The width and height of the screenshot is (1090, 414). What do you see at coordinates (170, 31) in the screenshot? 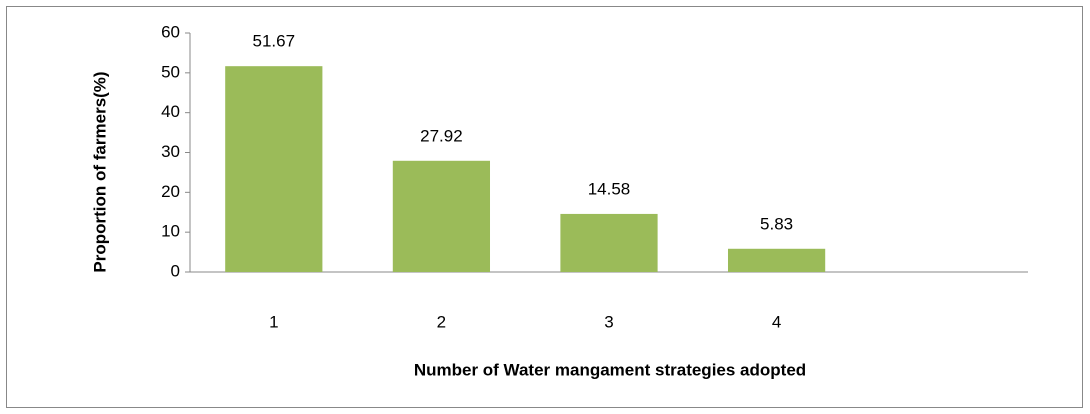
I see `y-tick-label: 60` at bounding box center [170, 31].